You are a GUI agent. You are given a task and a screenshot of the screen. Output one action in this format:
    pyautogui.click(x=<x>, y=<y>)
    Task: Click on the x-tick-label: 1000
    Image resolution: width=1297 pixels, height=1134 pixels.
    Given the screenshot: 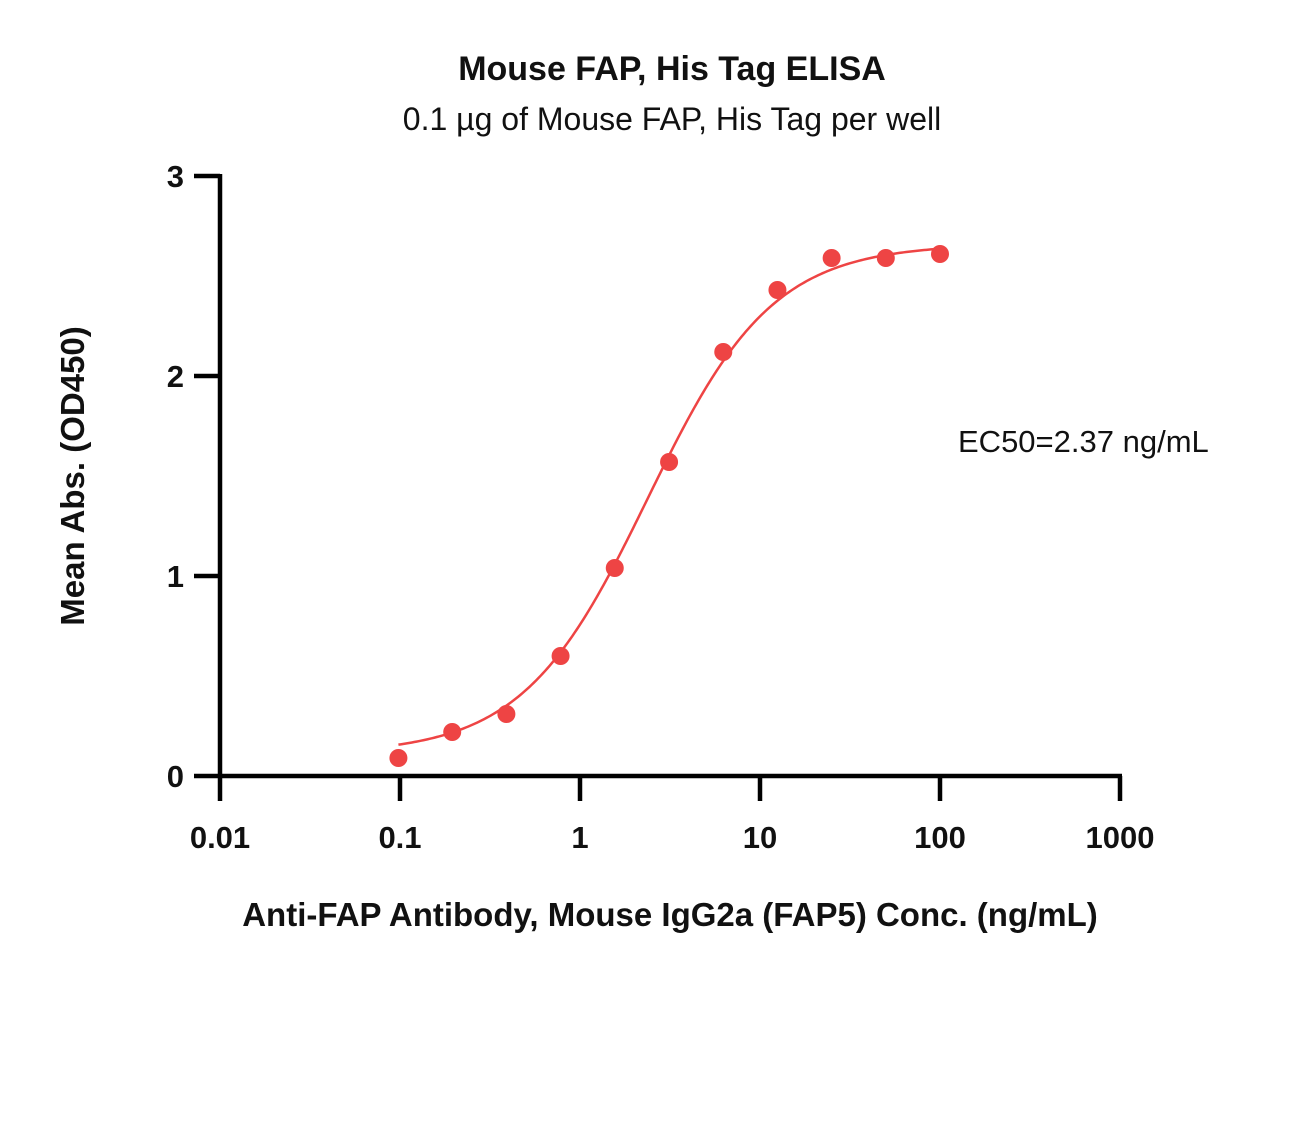 What is the action you would take?
    pyautogui.click(x=1120, y=837)
    